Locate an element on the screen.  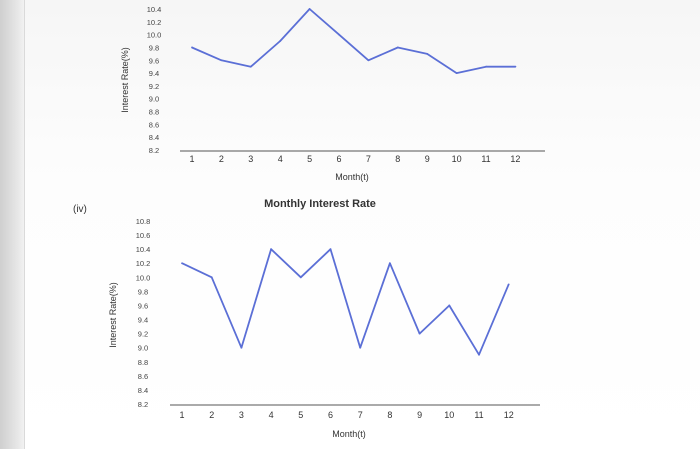
y-tick-label: 10.6 is located at coordinates (143, 235).